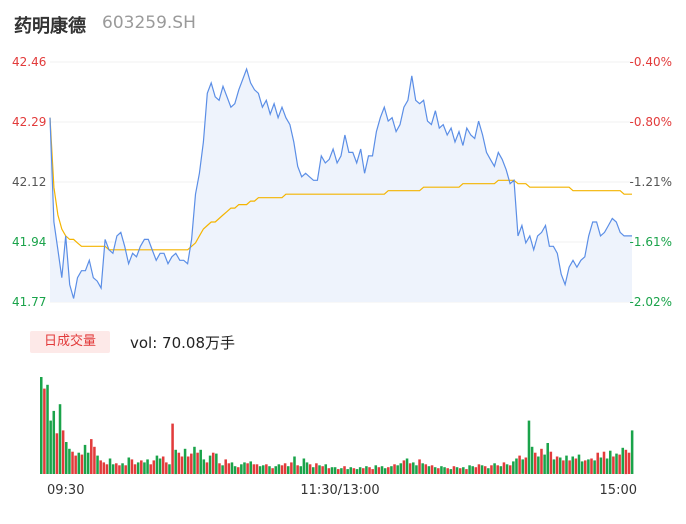  I want to click on y-tick-left-4: 41.77, so click(29, 302).